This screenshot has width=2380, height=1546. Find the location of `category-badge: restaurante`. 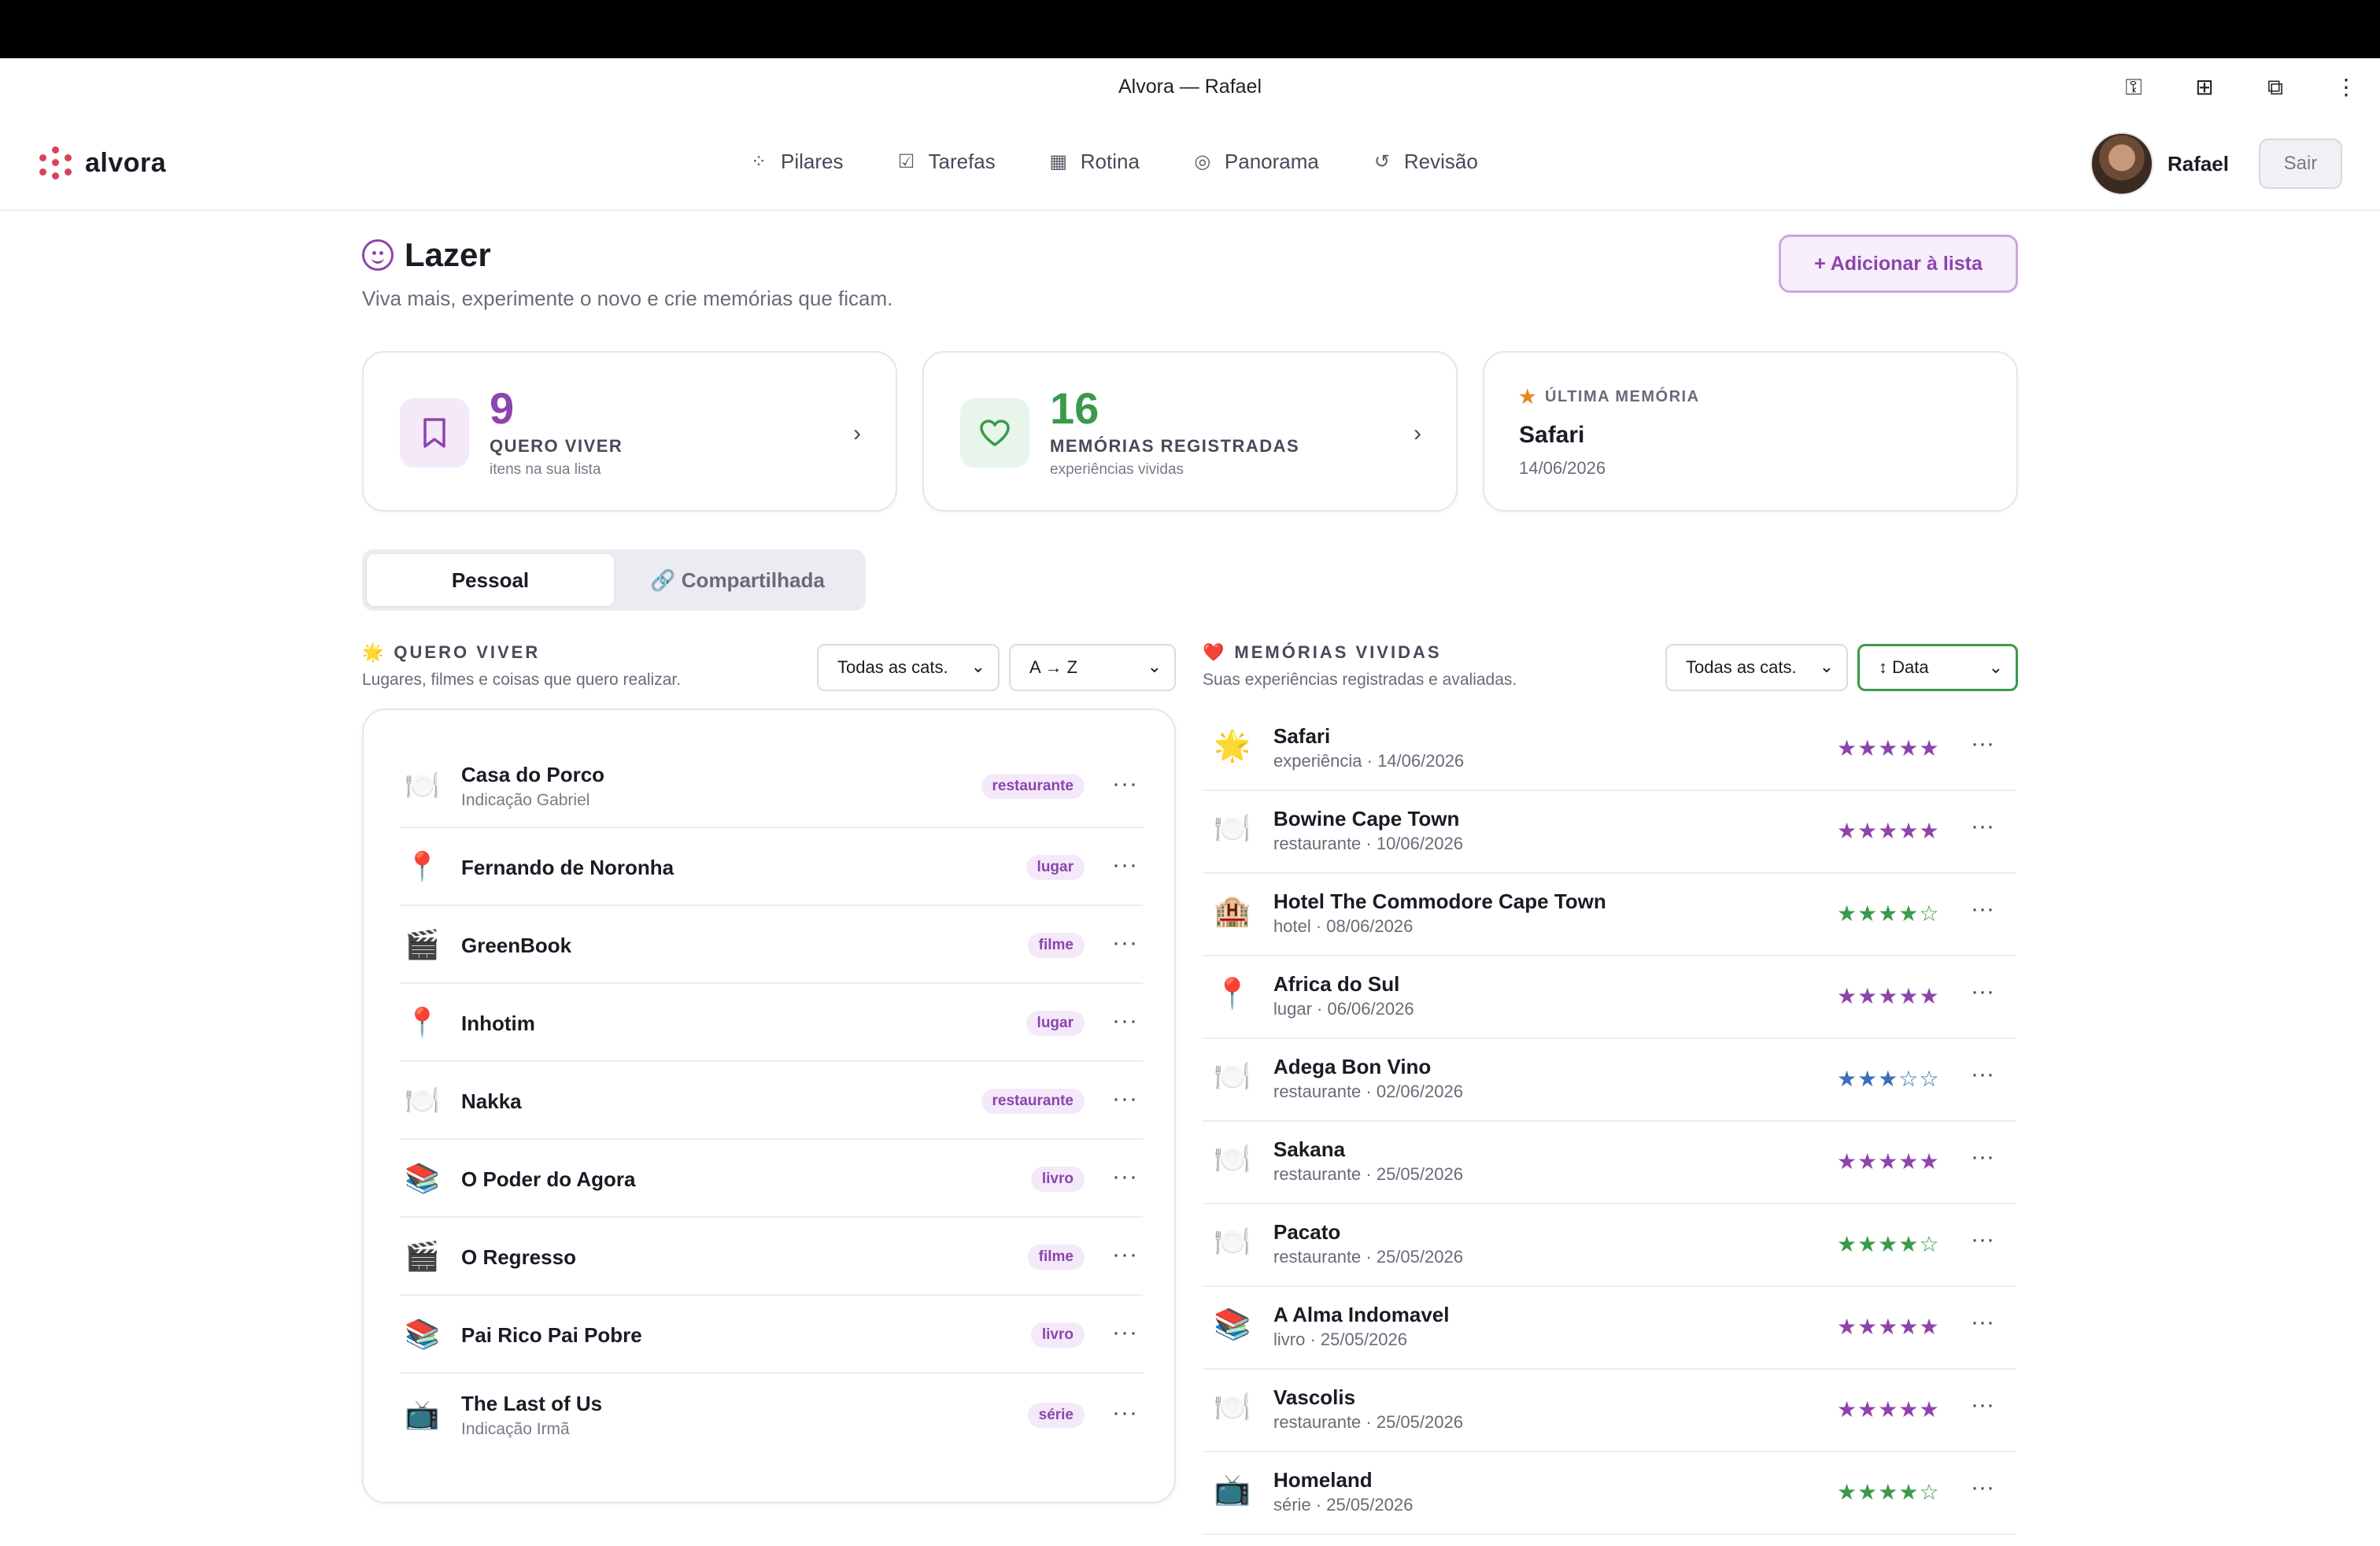

category-badge: restaurante is located at coordinates (1033, 786).